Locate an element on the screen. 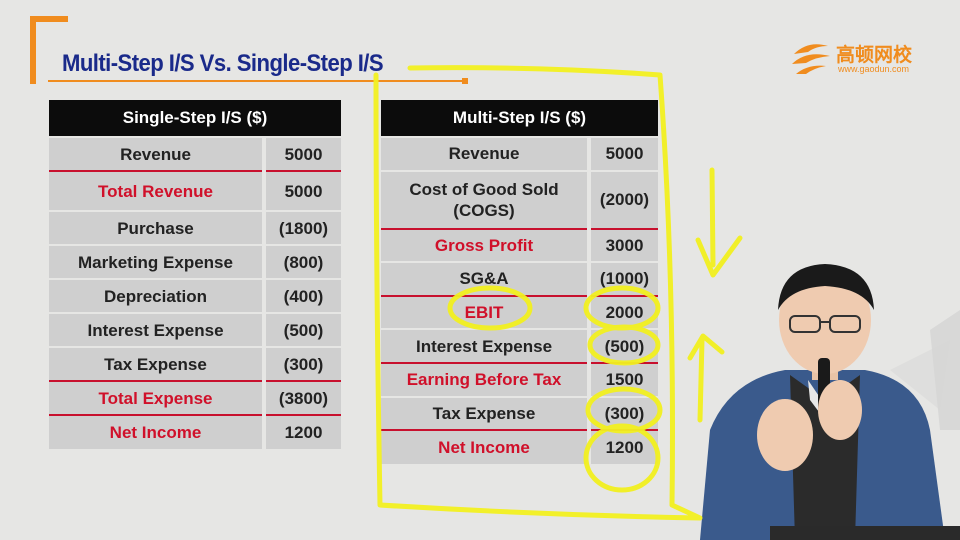  row-label: Cost of Good Sold (COGS) is located at coordinates (485, 199).